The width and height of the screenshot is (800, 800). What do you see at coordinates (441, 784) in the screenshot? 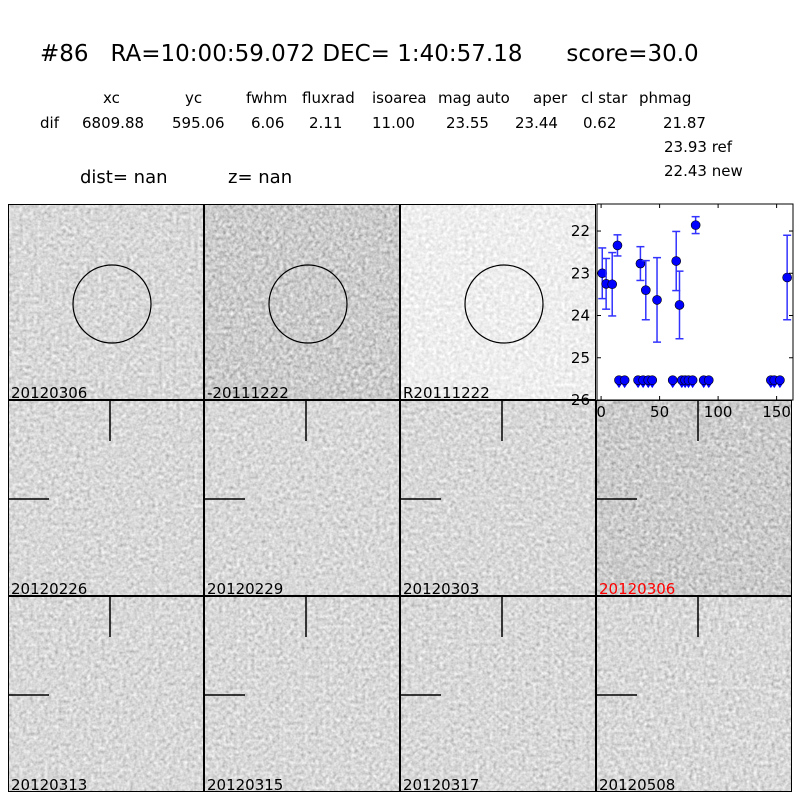
I see `stamp-label: 20120317` at bounding box center [441, 784].